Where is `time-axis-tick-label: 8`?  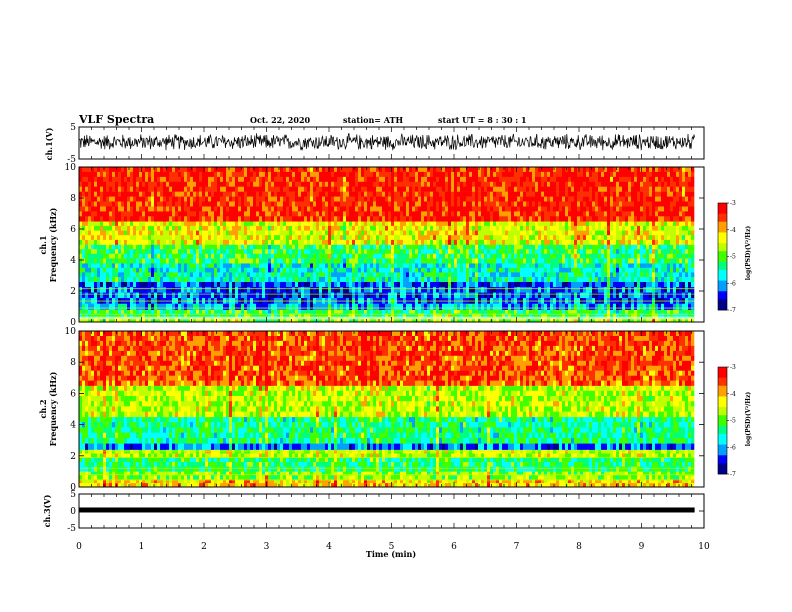
time-axis-tick-label: 8 is located at coordinates (579, 547).